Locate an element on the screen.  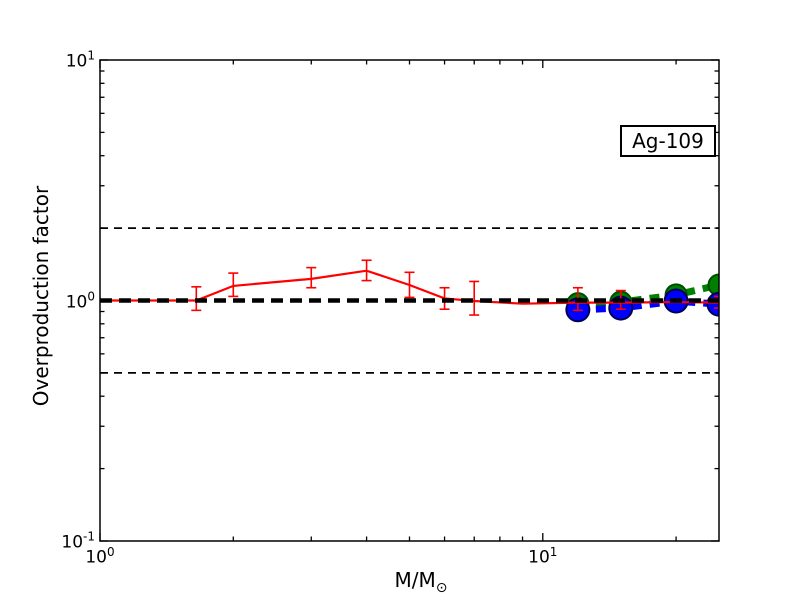
isotope-annotation-box: Ag-109 is located at coordinates (668, 141).